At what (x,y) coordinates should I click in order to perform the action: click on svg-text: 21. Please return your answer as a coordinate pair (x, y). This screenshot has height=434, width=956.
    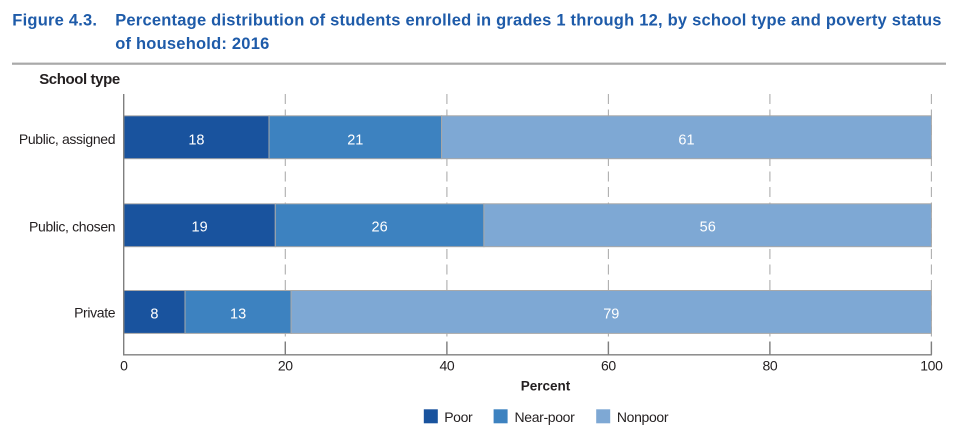
    Looking at the image, I should click on (355, 140).